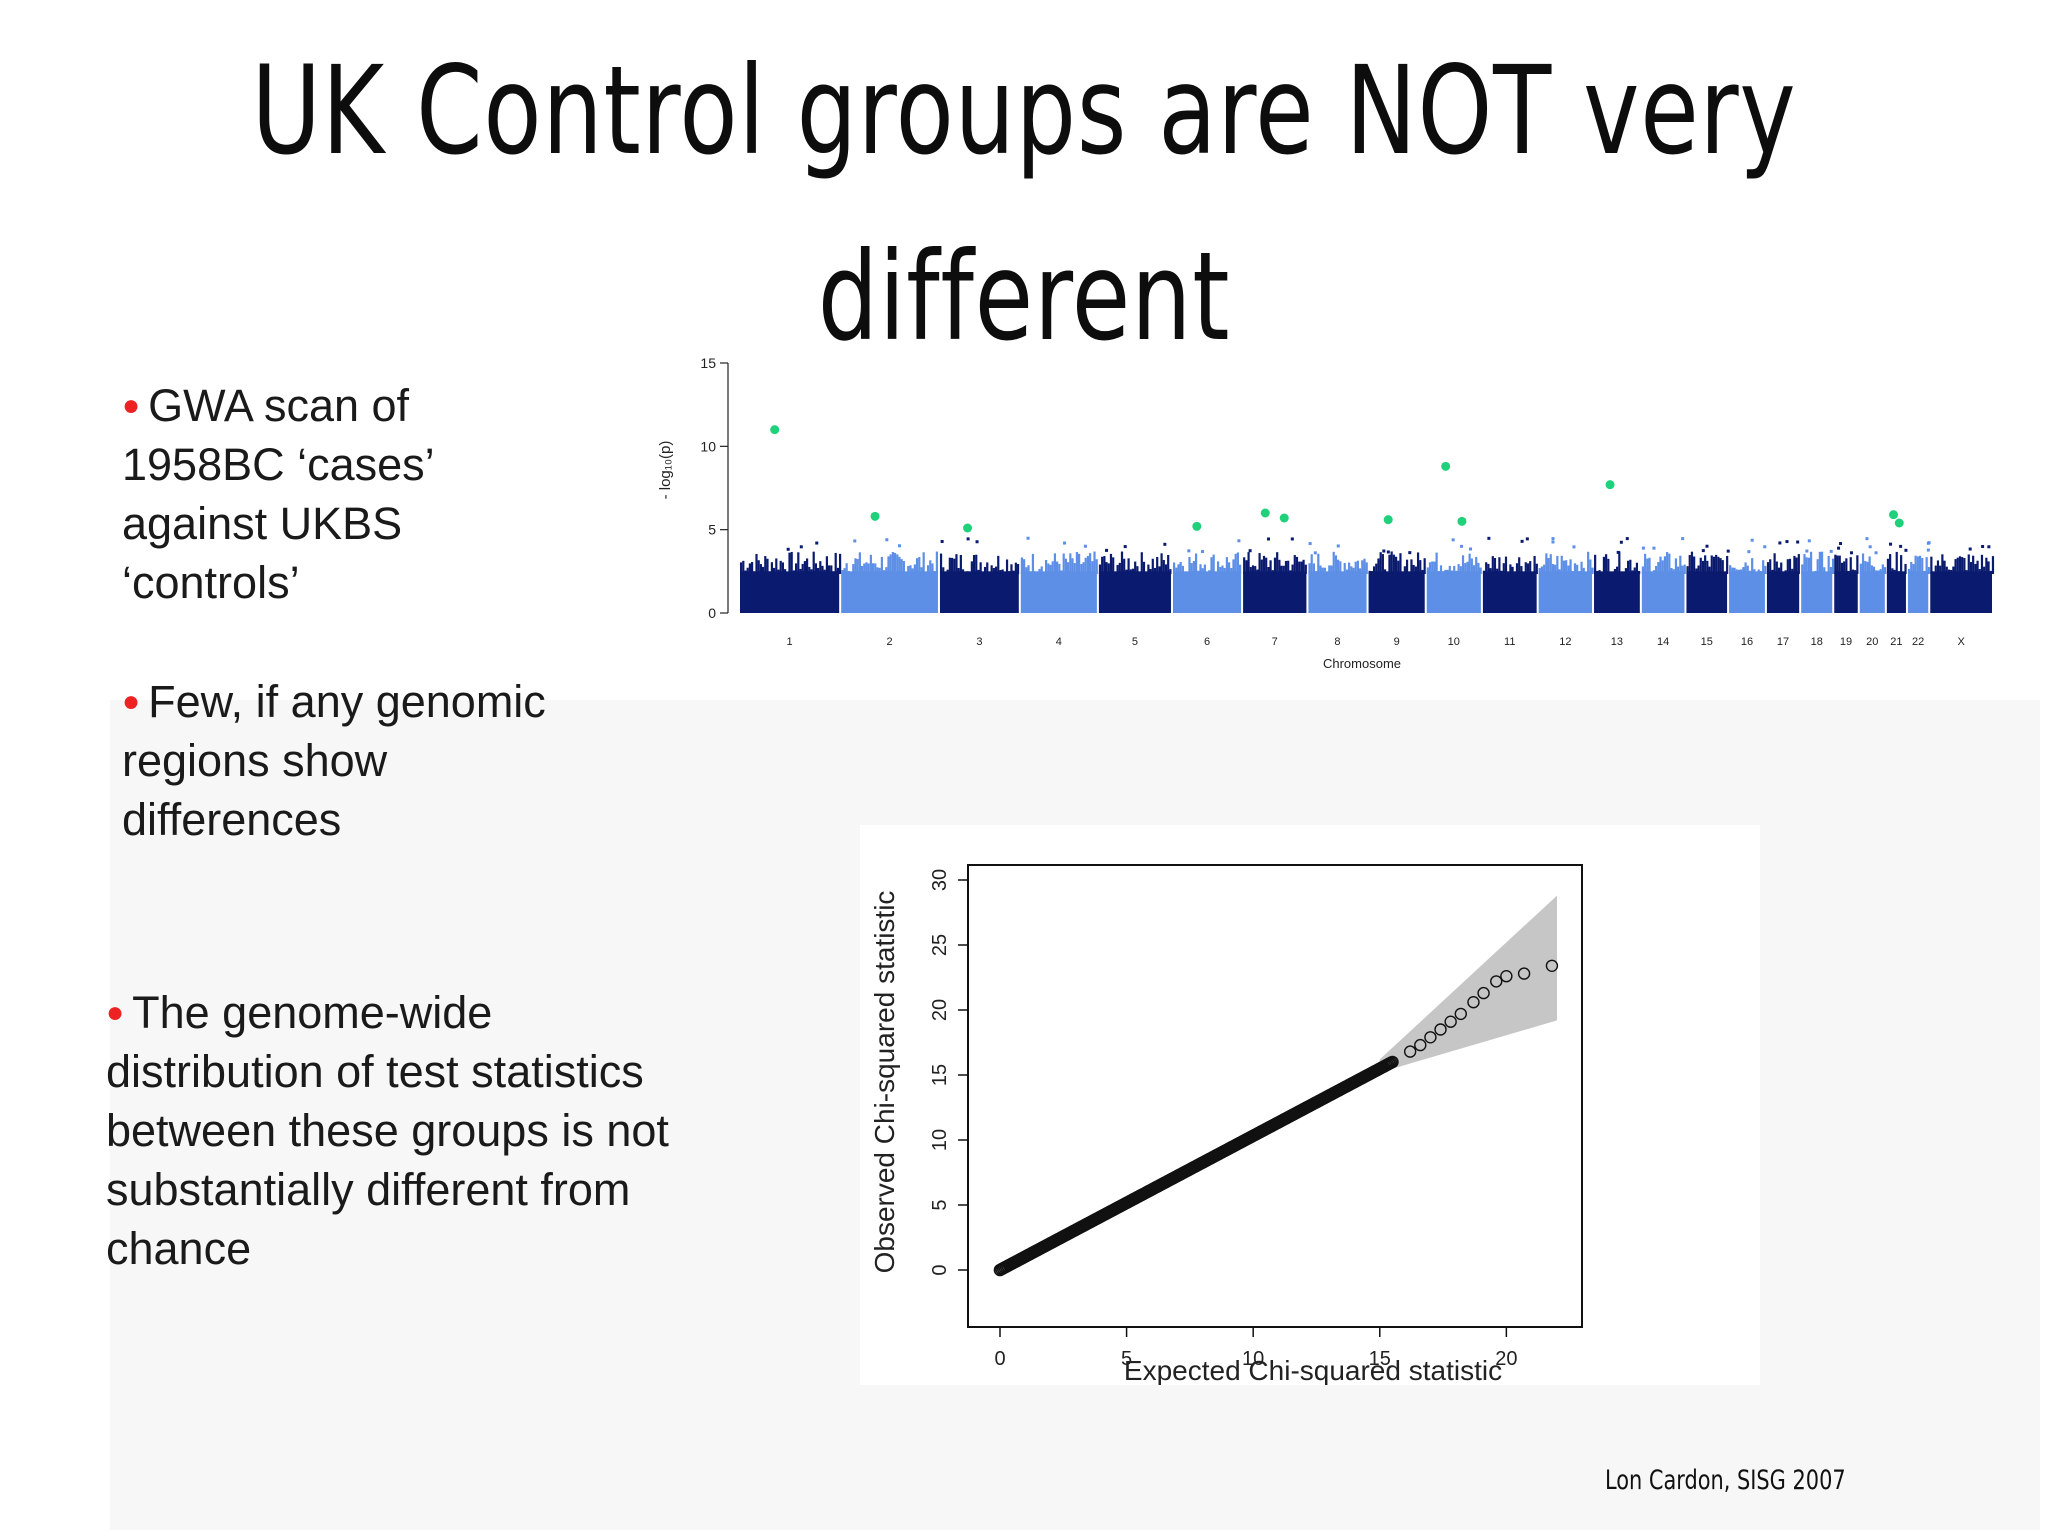  I want to click on qq-y-tick-label: 20, so click(940, 1010).